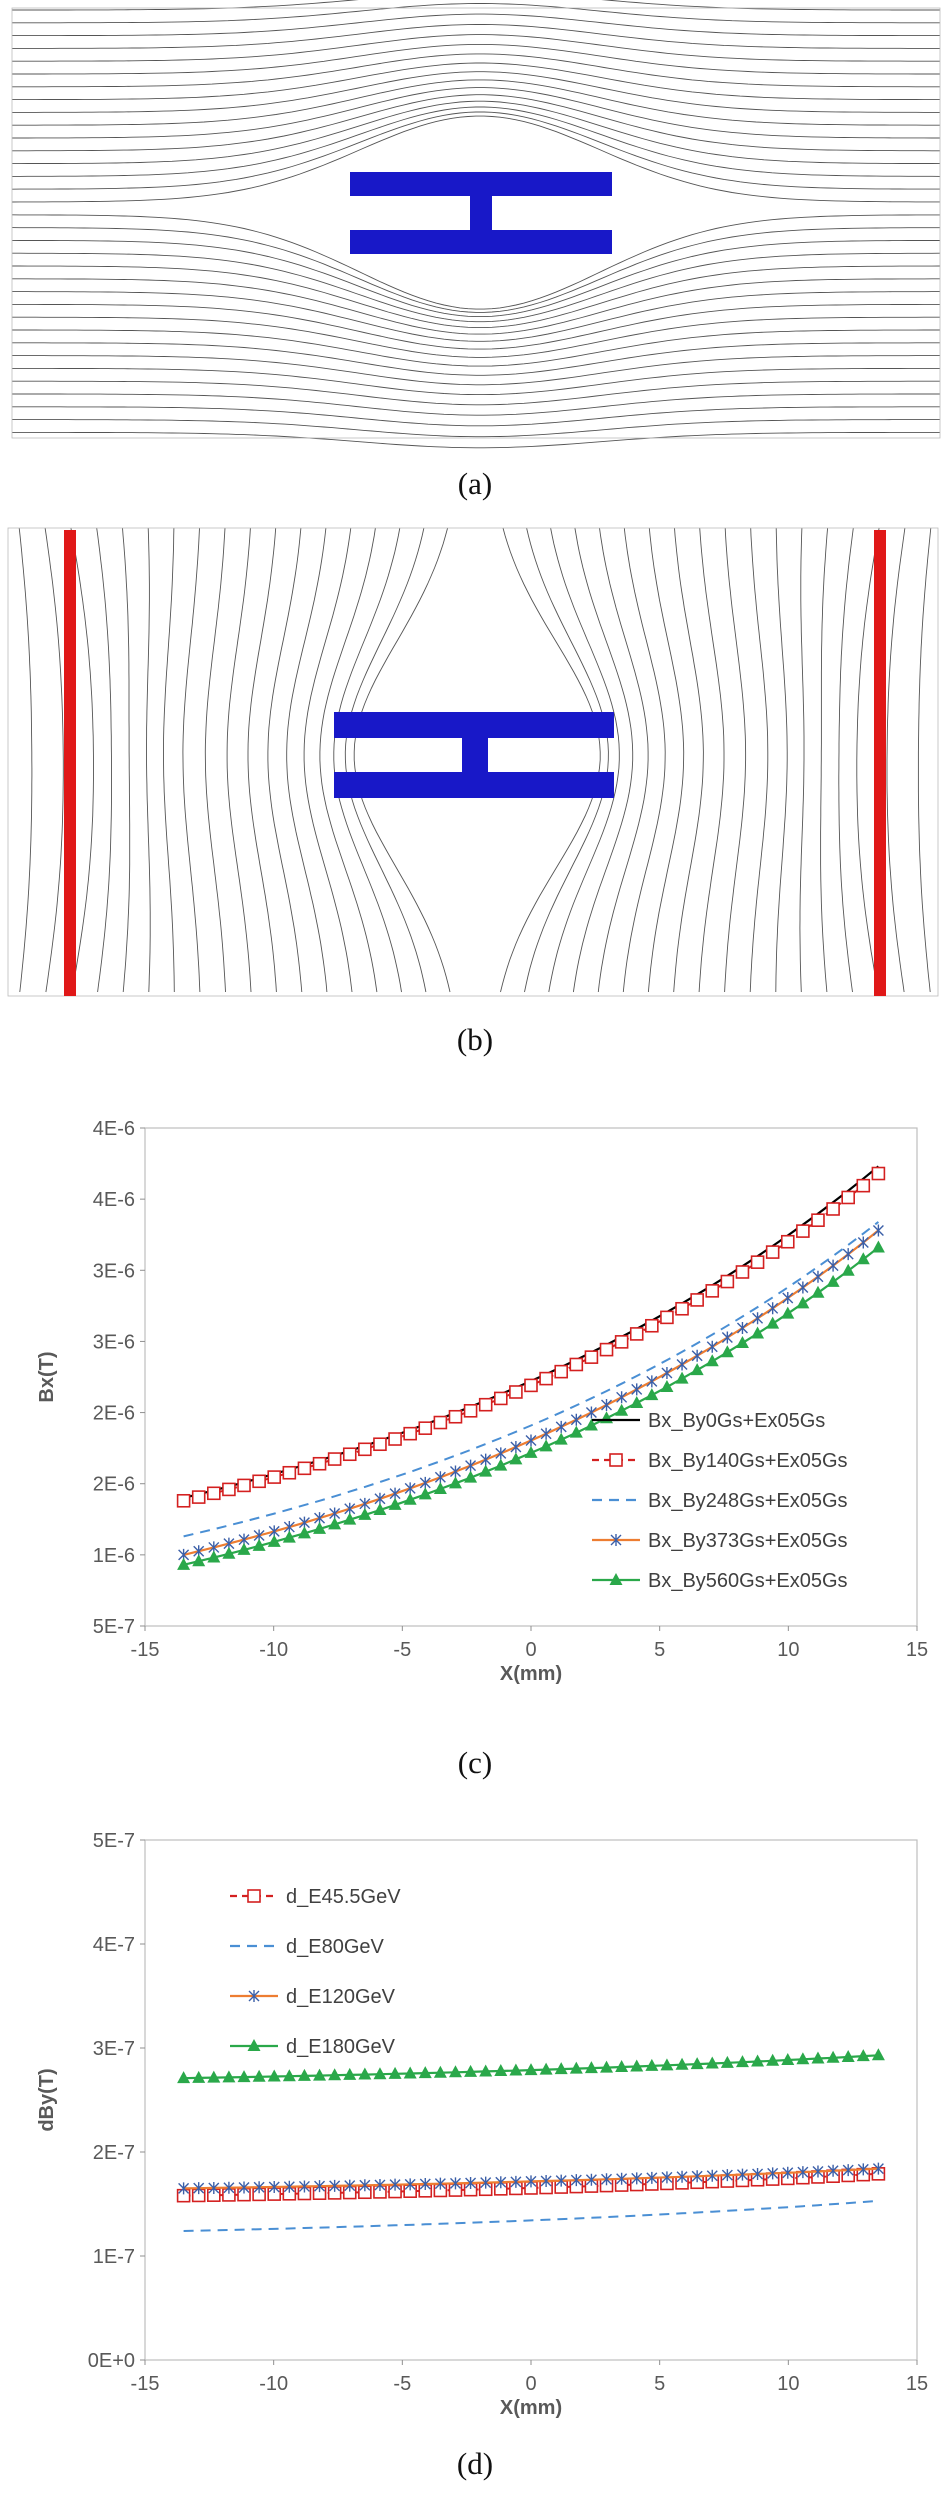 This screenshot has width=950, height=2494. I want to click on magnet-a, so click(481, 213).